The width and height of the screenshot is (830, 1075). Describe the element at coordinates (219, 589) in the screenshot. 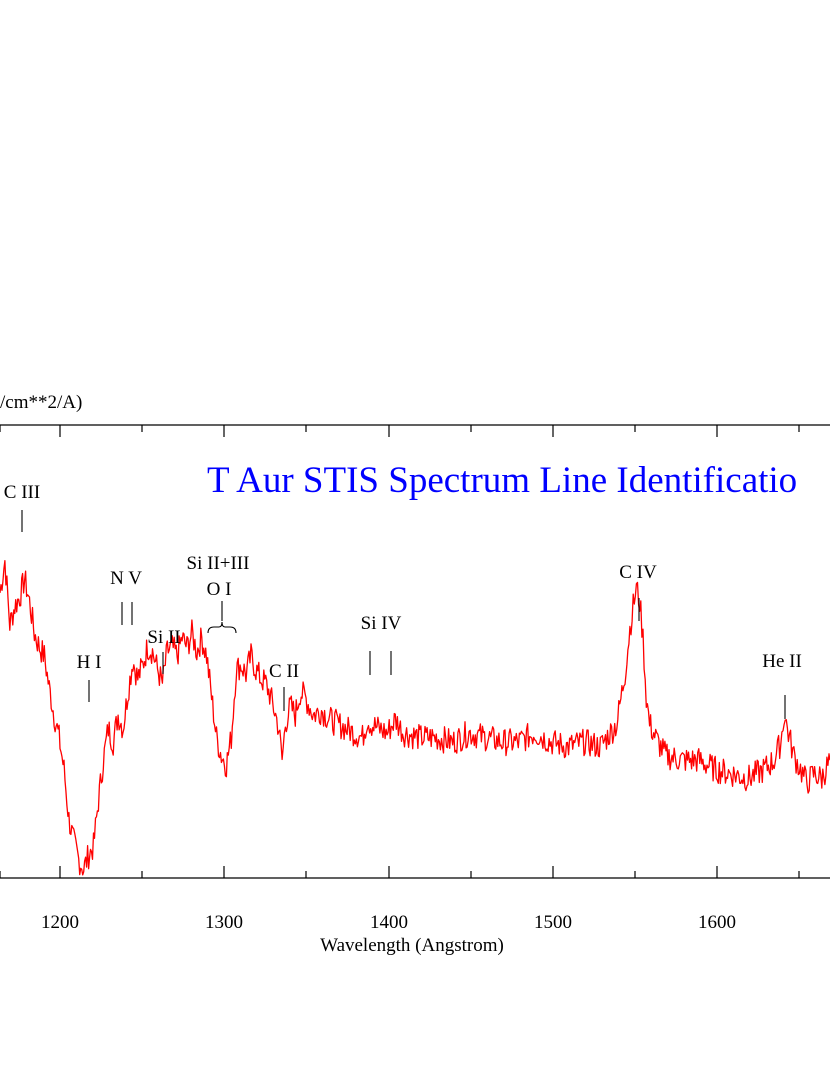

I see `line-id-o-i: O I` at that location.